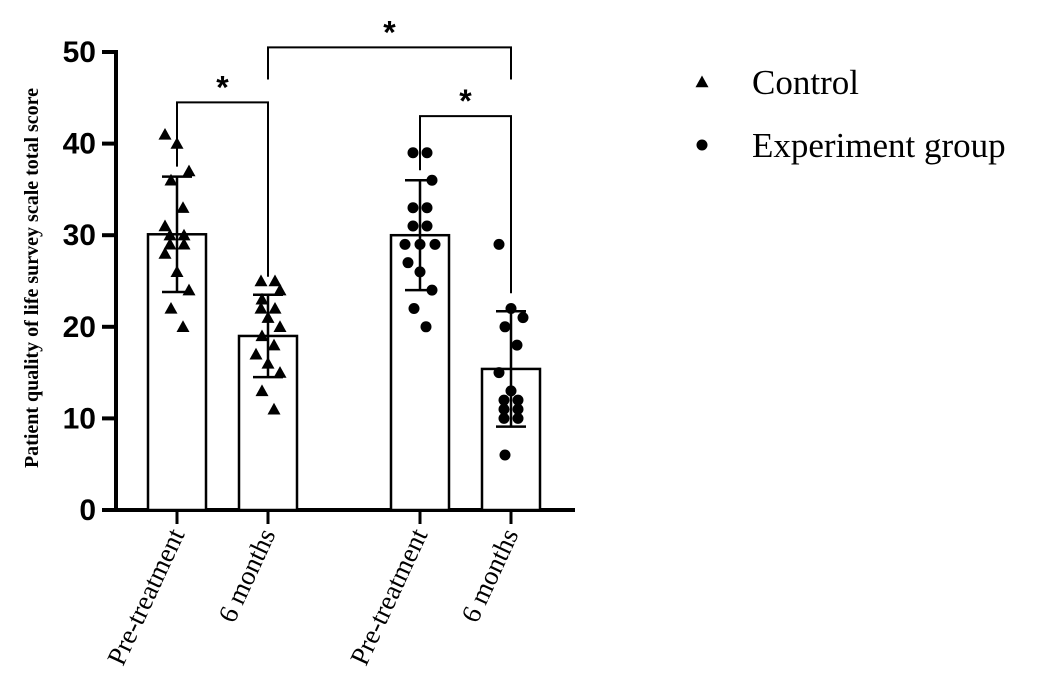 This screenshot has height=694, width=1039. Describe the element at coordinates (79, 52) in the screenshot. I see `y-tick-label: 50` at that location.